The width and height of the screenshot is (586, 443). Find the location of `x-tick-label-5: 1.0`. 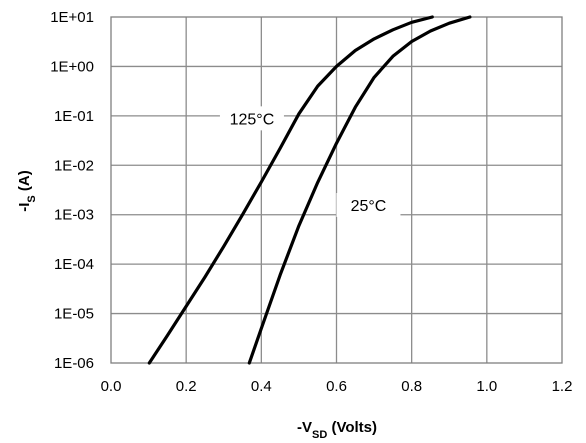

x-tick-label-5: 1.0 is located at coordinates (486, 386).